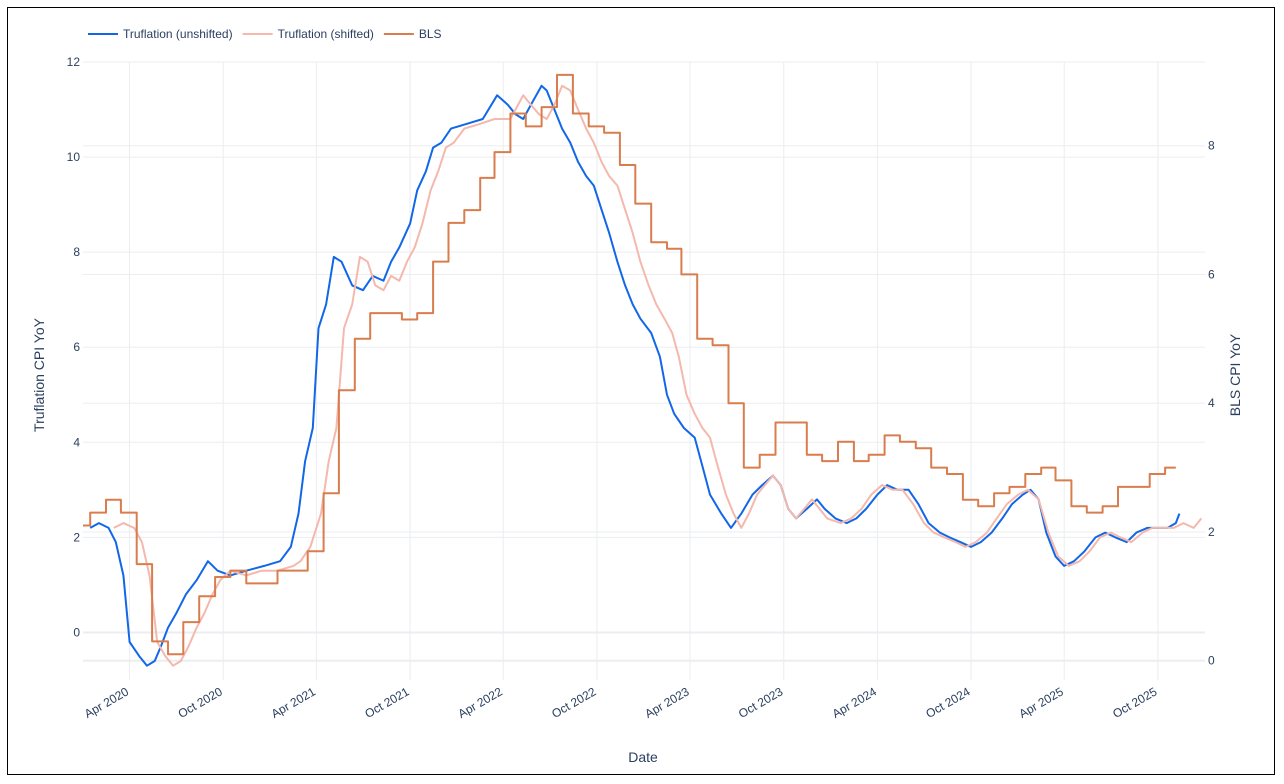  I want to click on x-tick-label: Oct 2021, so click(386, 702).